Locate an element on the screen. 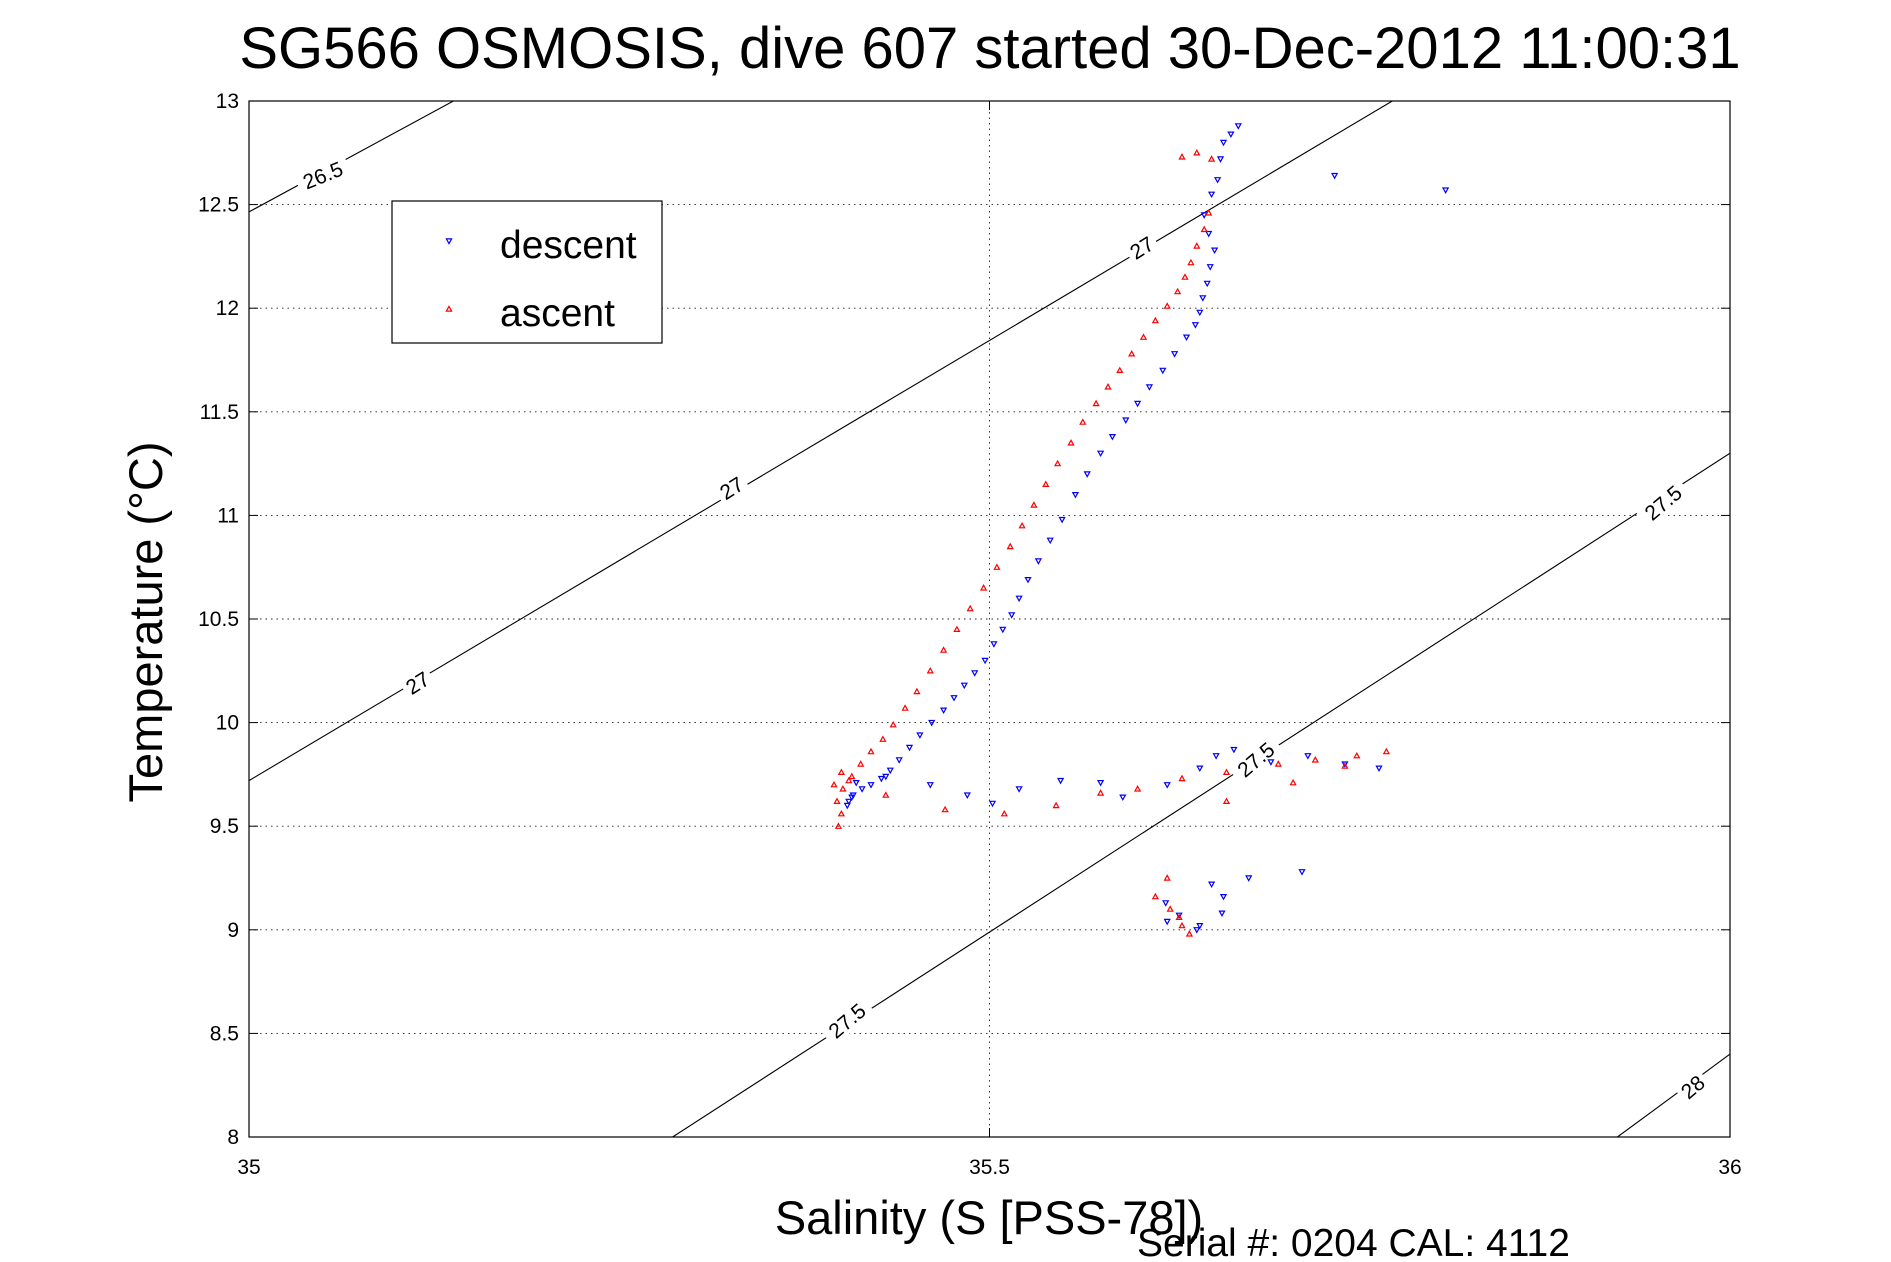 The image size is (1891, 1262). x-tick-label: 36 is located at coordinates (1729, 1167).